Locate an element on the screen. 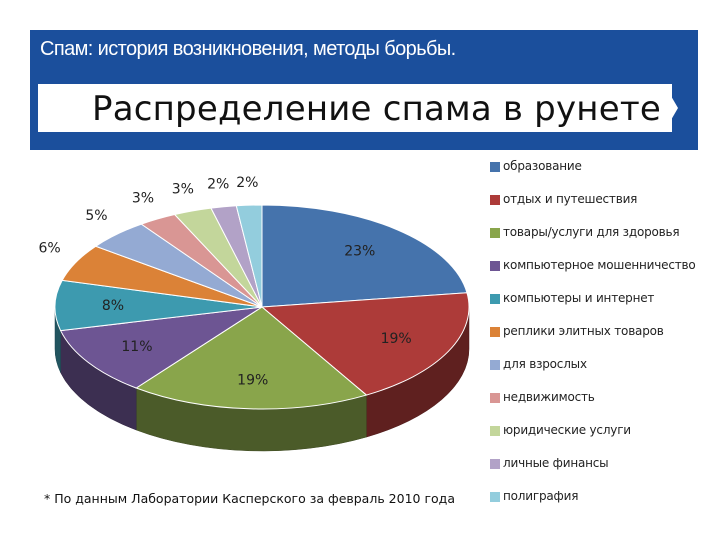 This screenshot has width=720, height=540. title-arrow-shape is located at coordinates (671, 108).